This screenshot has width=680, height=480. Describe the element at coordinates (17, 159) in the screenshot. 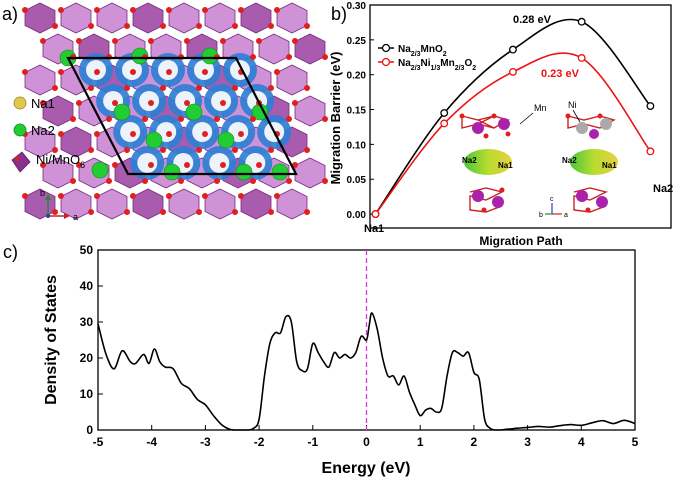

I see `oxygen-icon` at that location.